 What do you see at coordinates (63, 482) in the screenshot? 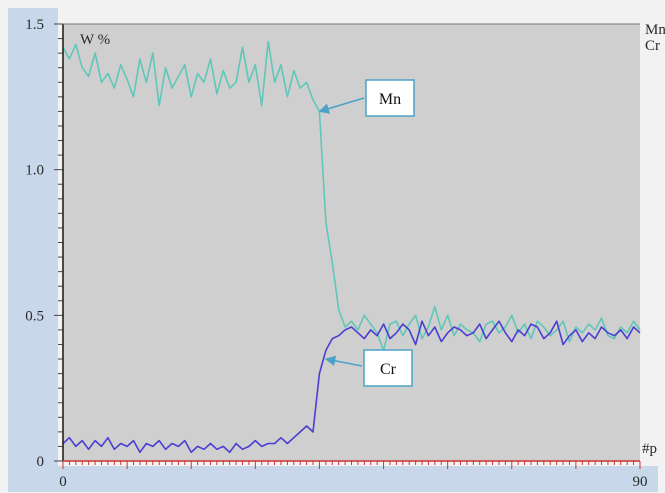
I see `x-tick-label: 0` at bounding box center [63, 482].